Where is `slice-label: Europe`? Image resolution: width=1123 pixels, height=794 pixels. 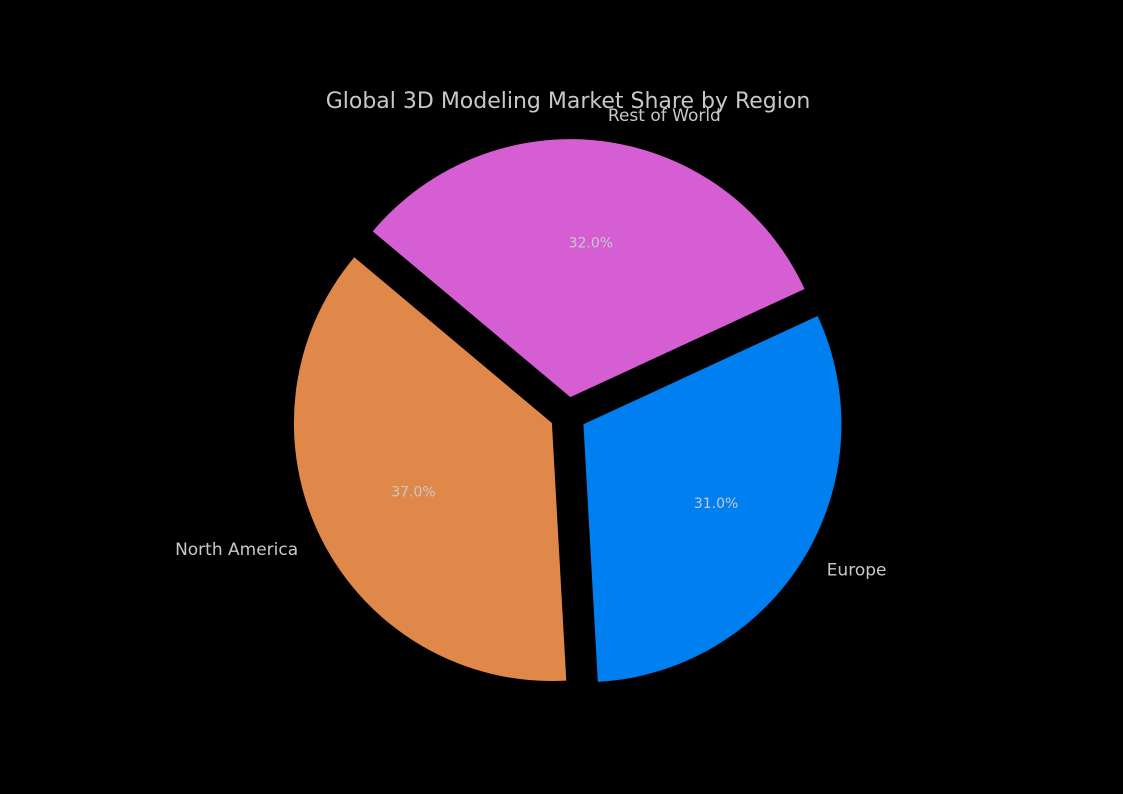 slice-label: Europe is located at coordinates (857, 570).